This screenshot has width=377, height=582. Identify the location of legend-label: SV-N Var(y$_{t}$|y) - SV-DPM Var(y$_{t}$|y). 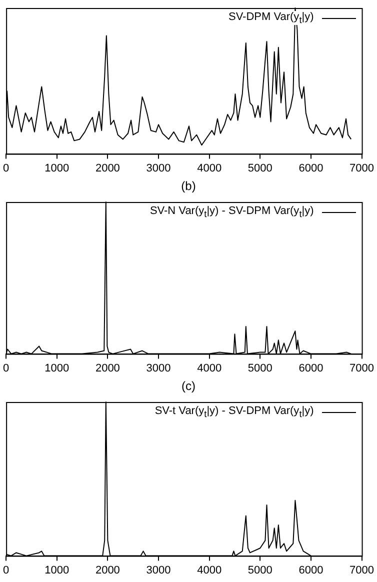
(232, 212).